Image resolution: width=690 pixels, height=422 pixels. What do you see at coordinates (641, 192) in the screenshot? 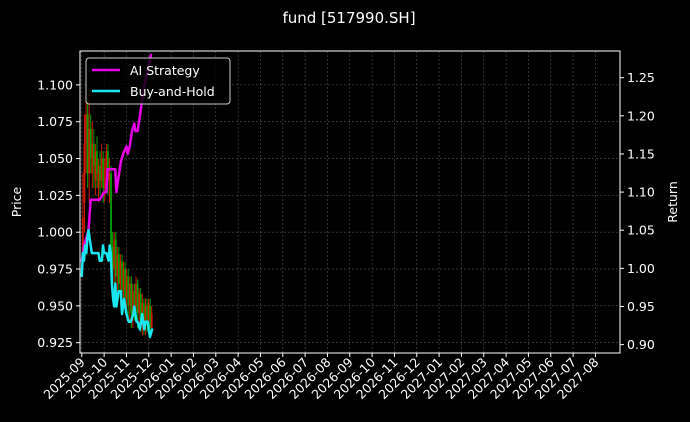
I see `y-right-tick-label: 1.10` at bounding box center [641, 192].